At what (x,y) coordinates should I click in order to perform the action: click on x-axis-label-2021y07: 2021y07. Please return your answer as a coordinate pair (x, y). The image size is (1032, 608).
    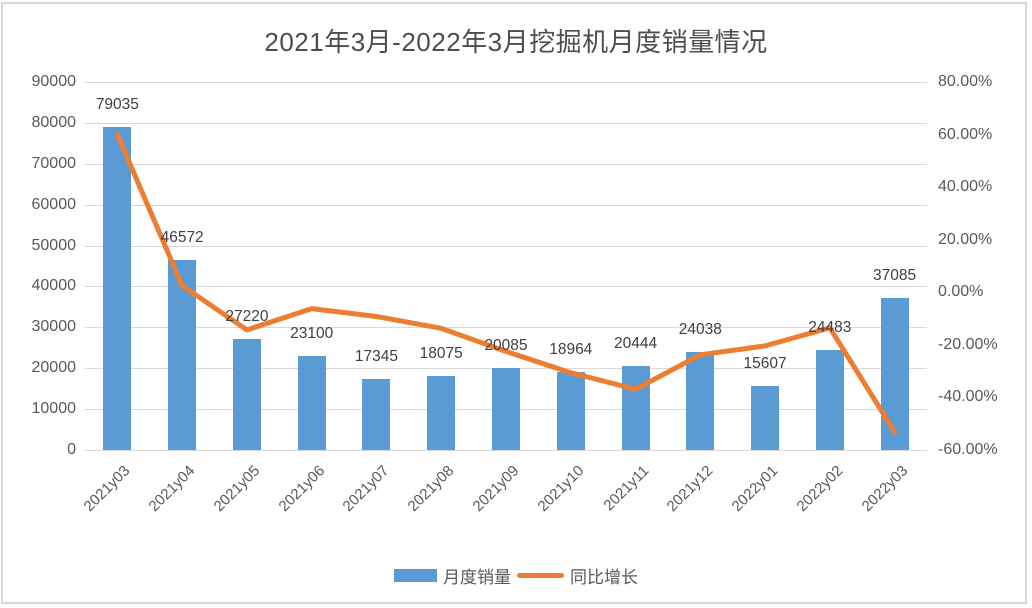
    Looking at the image, I should click on (366, 489).